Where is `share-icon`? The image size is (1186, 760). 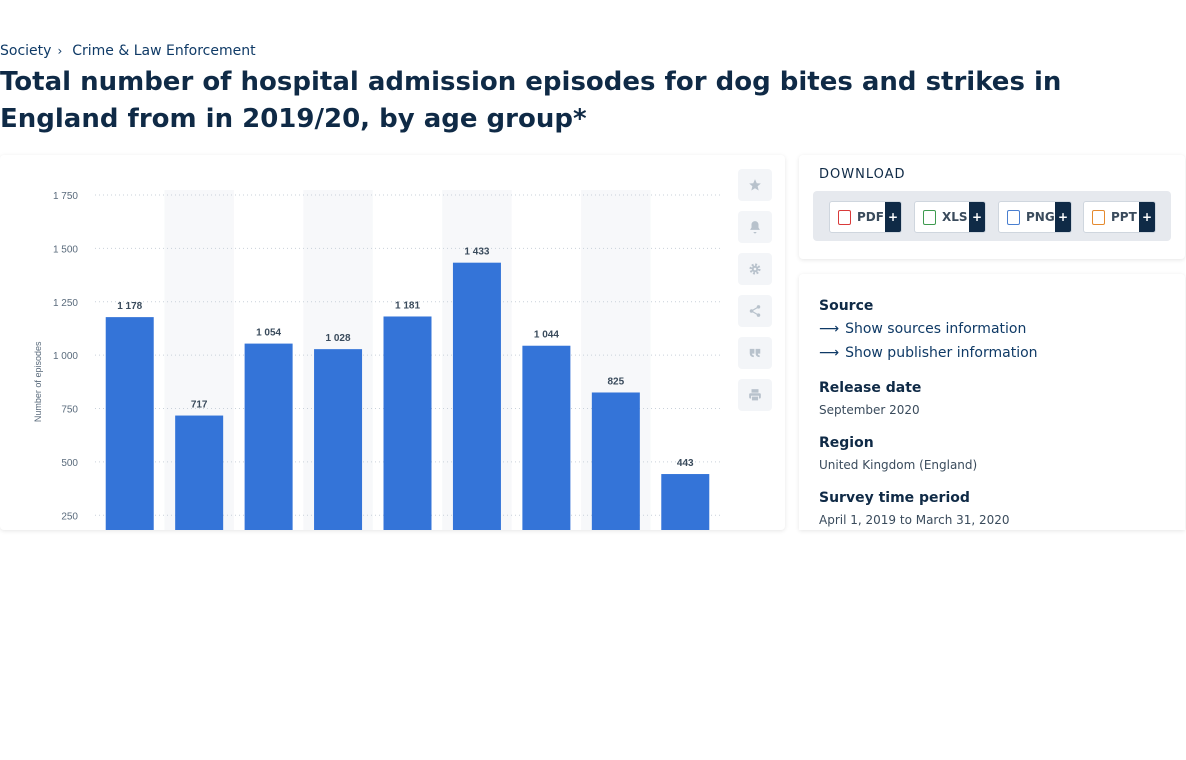
share-icon is located at coordinates (755, 311).